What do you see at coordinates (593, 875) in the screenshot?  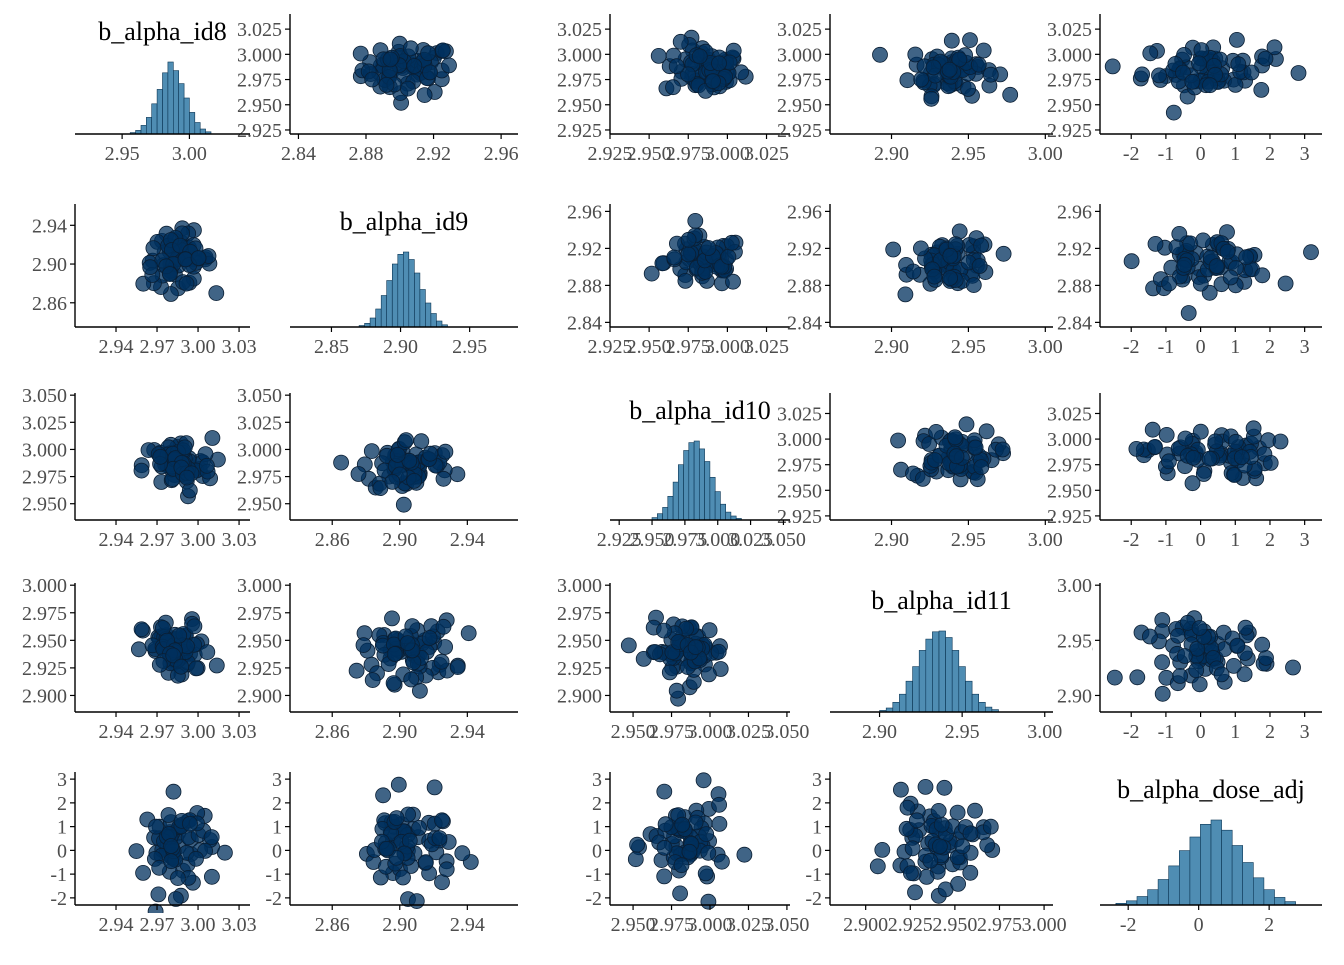 I see `y-tick-label: -1` at bounding box center [593, 875].